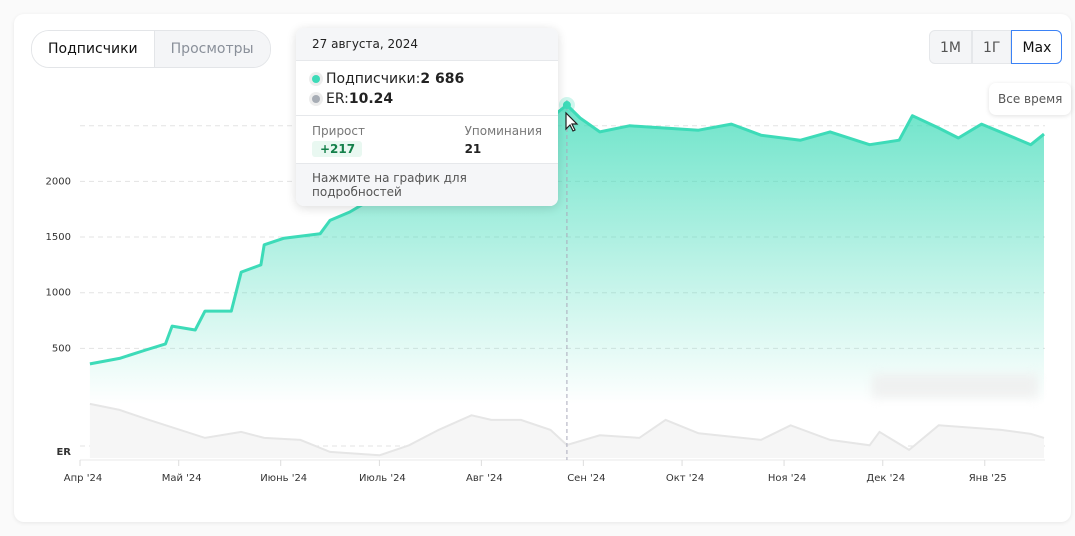 Image resolution: width=1075 pixels, height=536 pixels. Describe the element at coordinates (586, 478) in the screenshot. I see `x-tick-label: Сен '24` at that location.